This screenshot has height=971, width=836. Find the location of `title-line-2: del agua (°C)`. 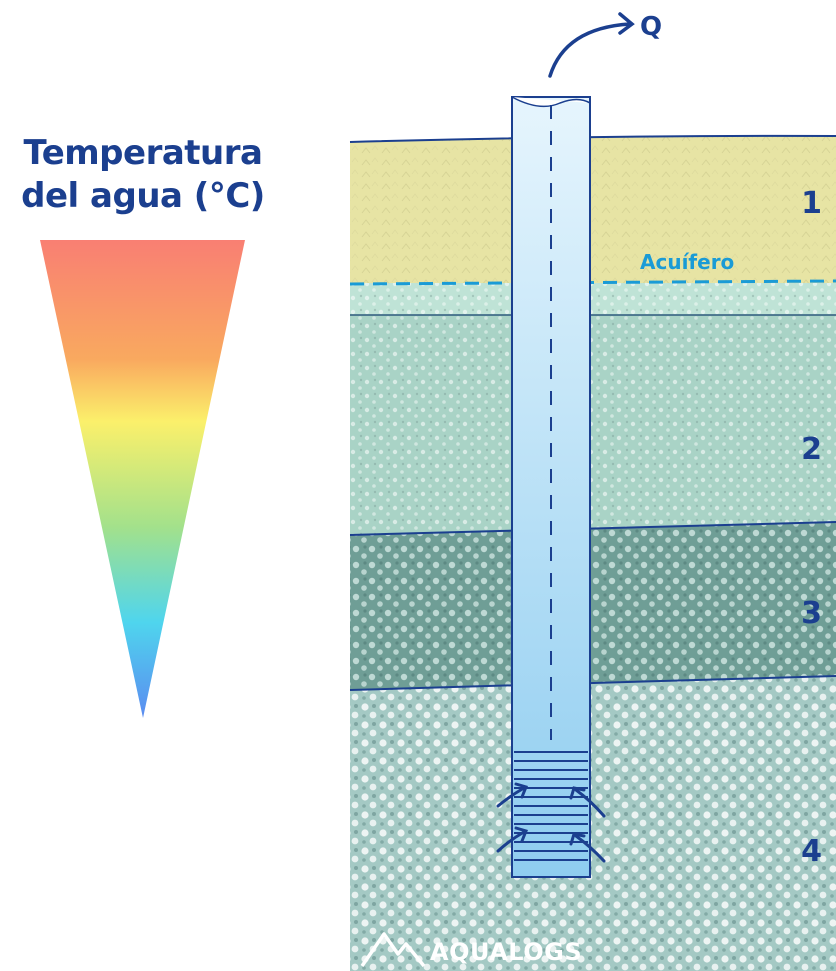

title-line-2: del agua (°C) is located at coordinates (143, 196).